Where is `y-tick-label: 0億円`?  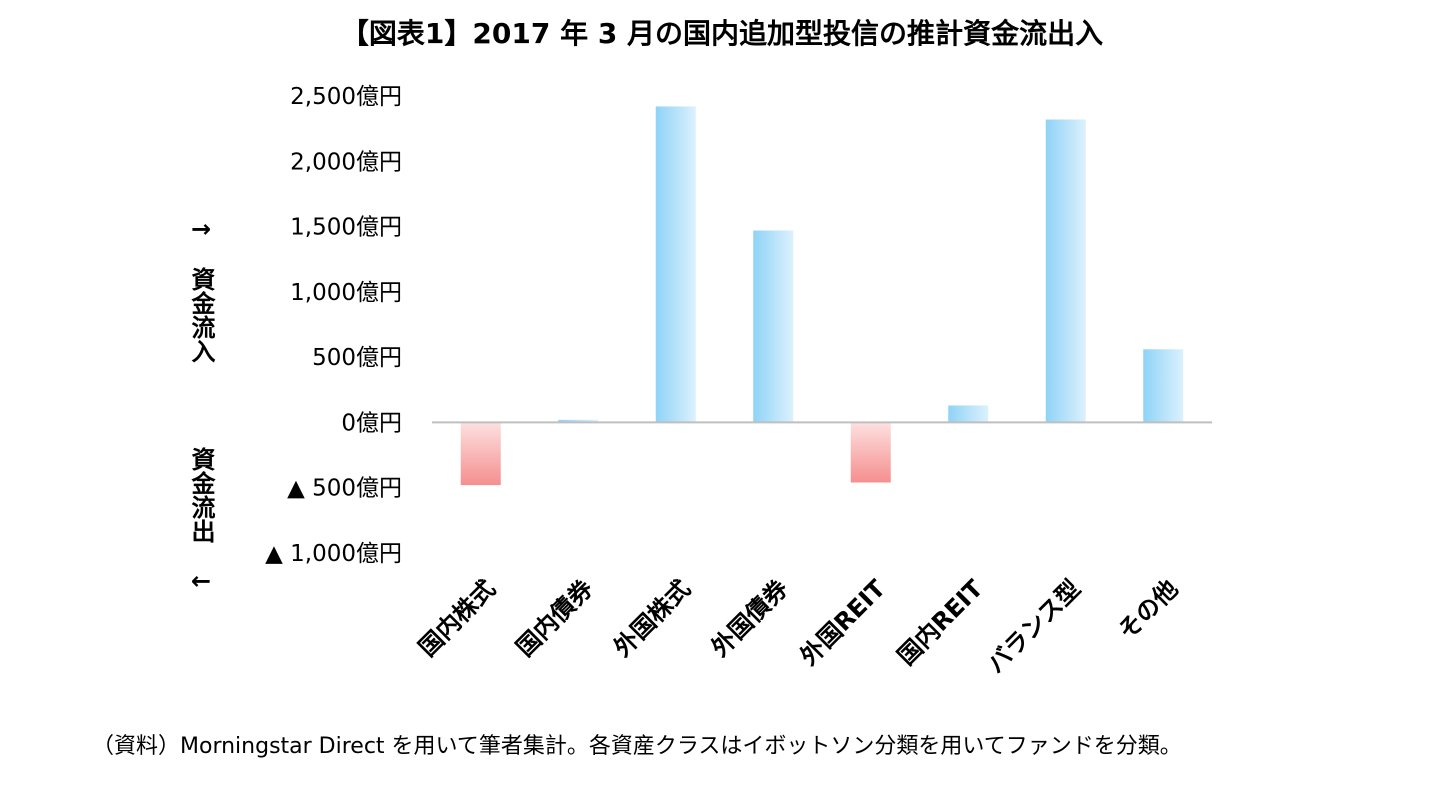 y-tick-label: 0億円 is located at coordinates (371, 423).